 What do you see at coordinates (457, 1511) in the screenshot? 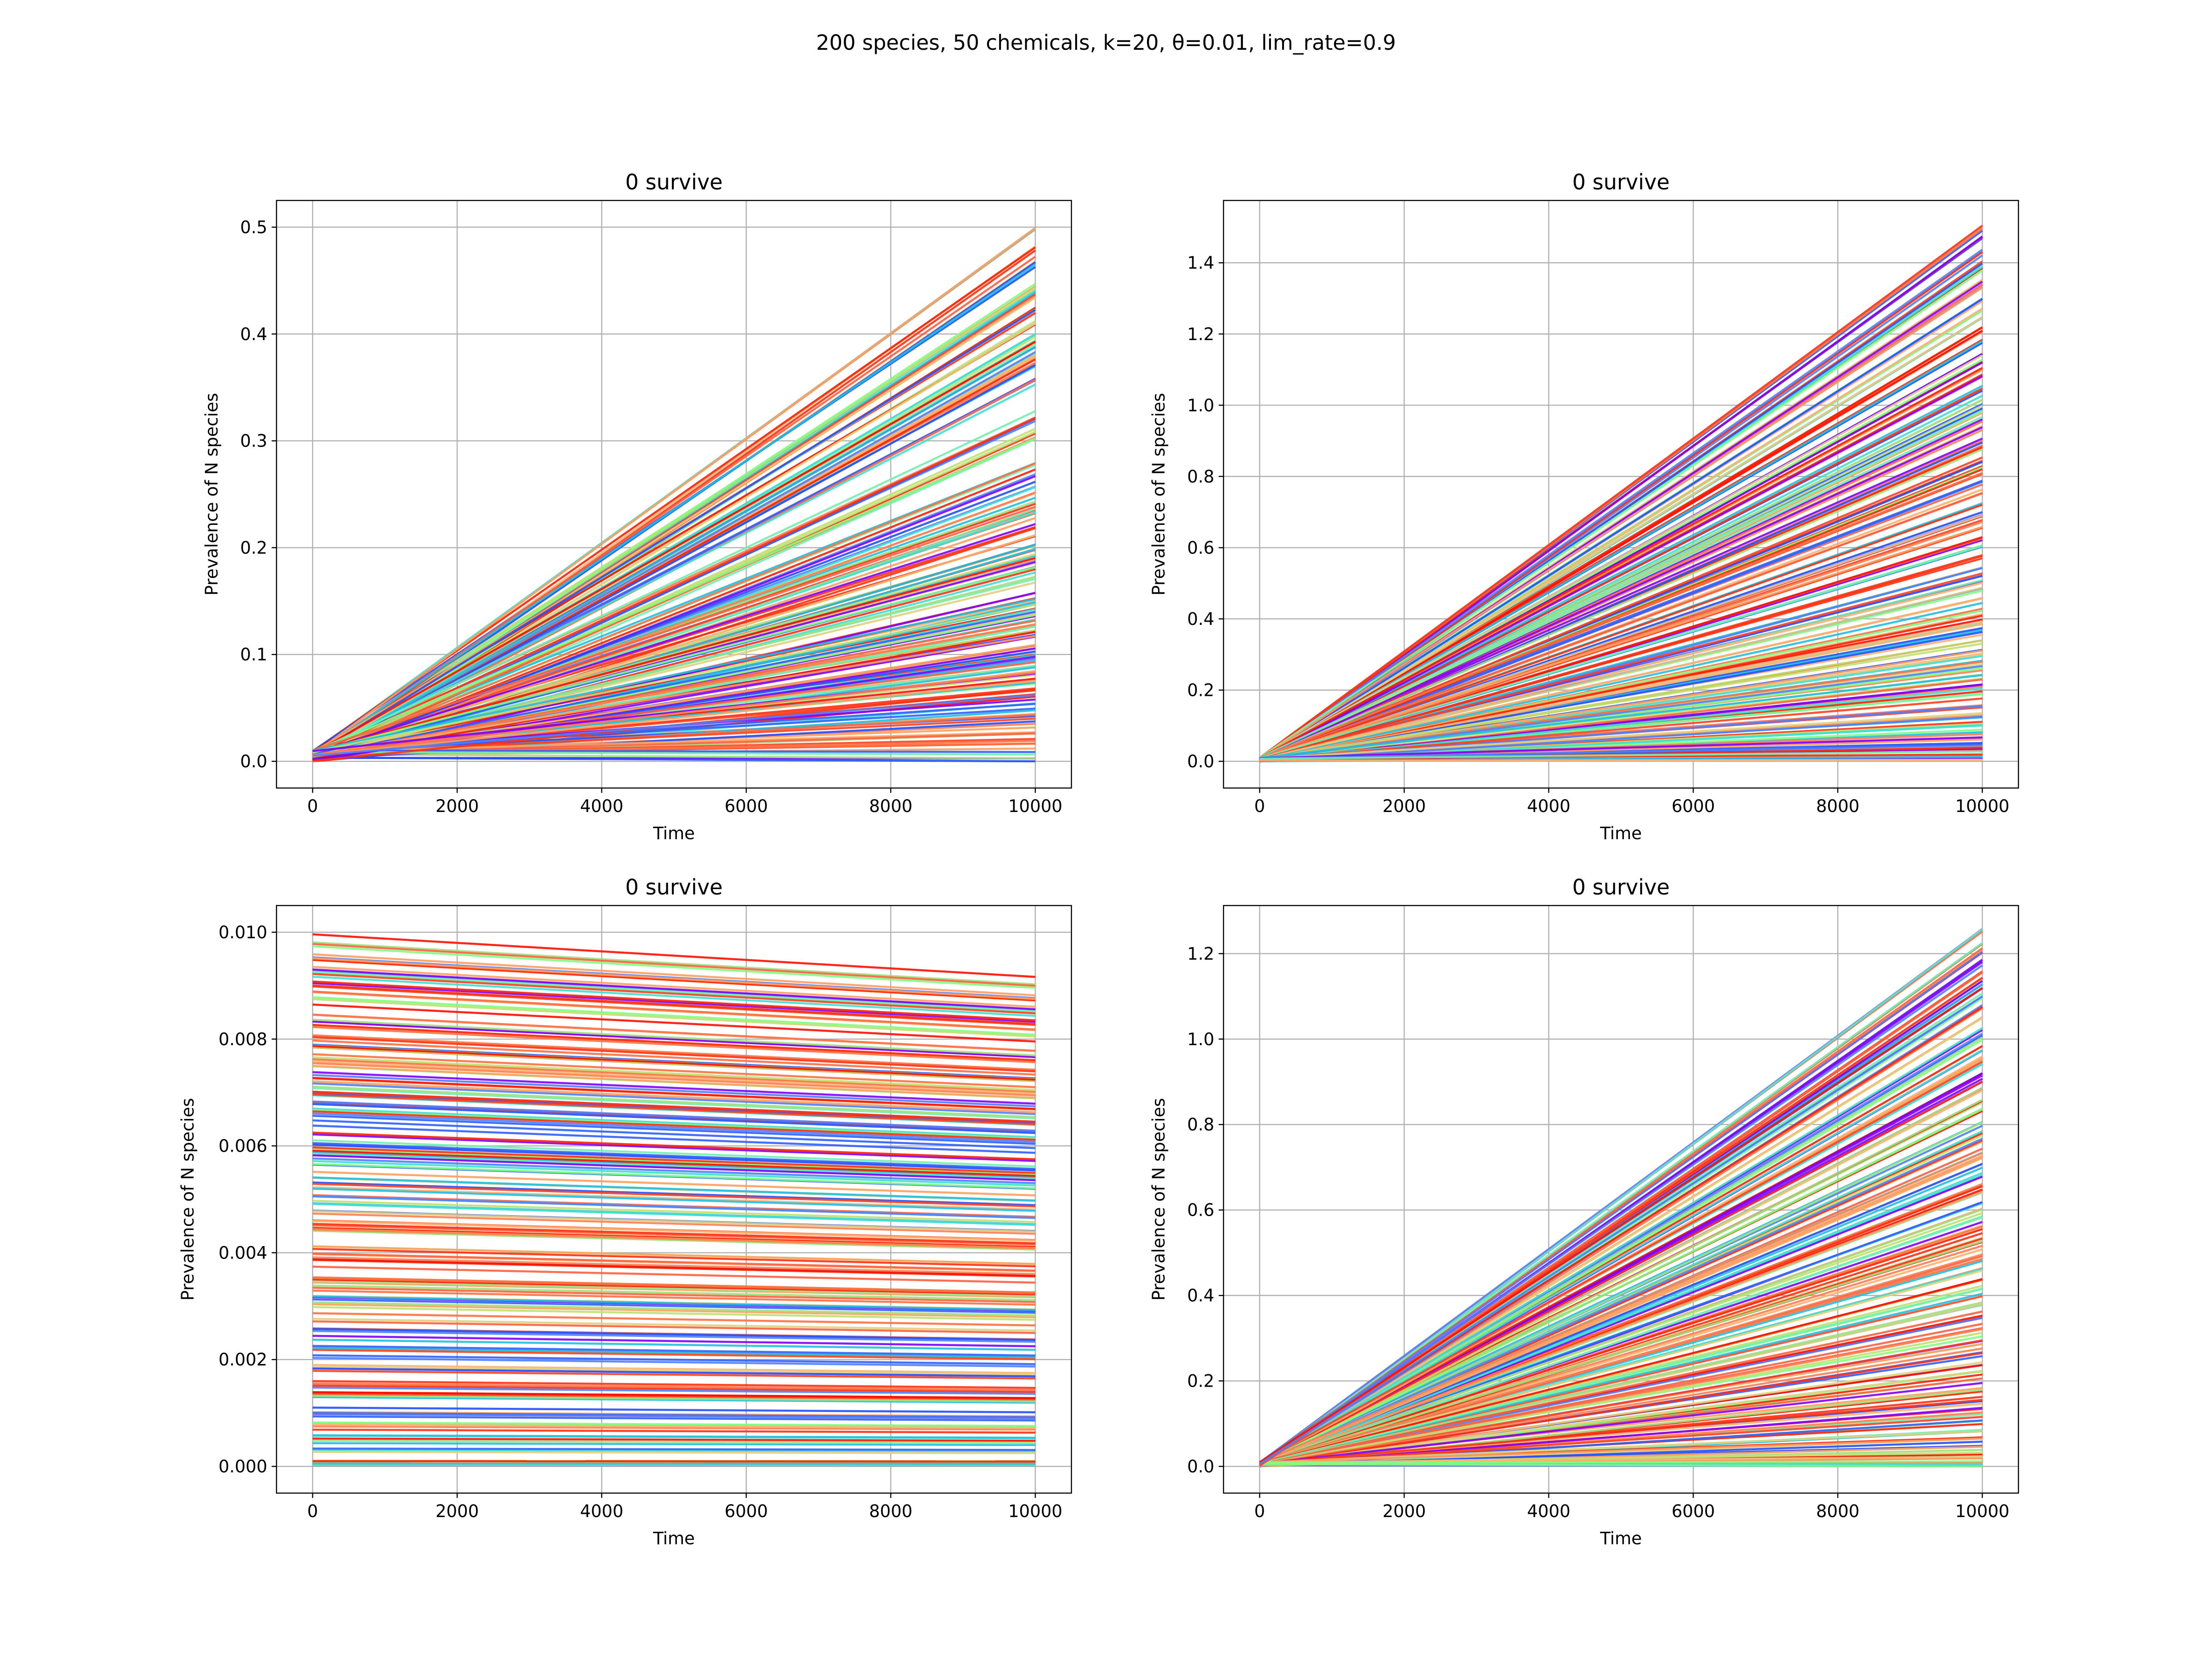
I see `x-tick-label: 2000` at bounding box center [457, 1511].